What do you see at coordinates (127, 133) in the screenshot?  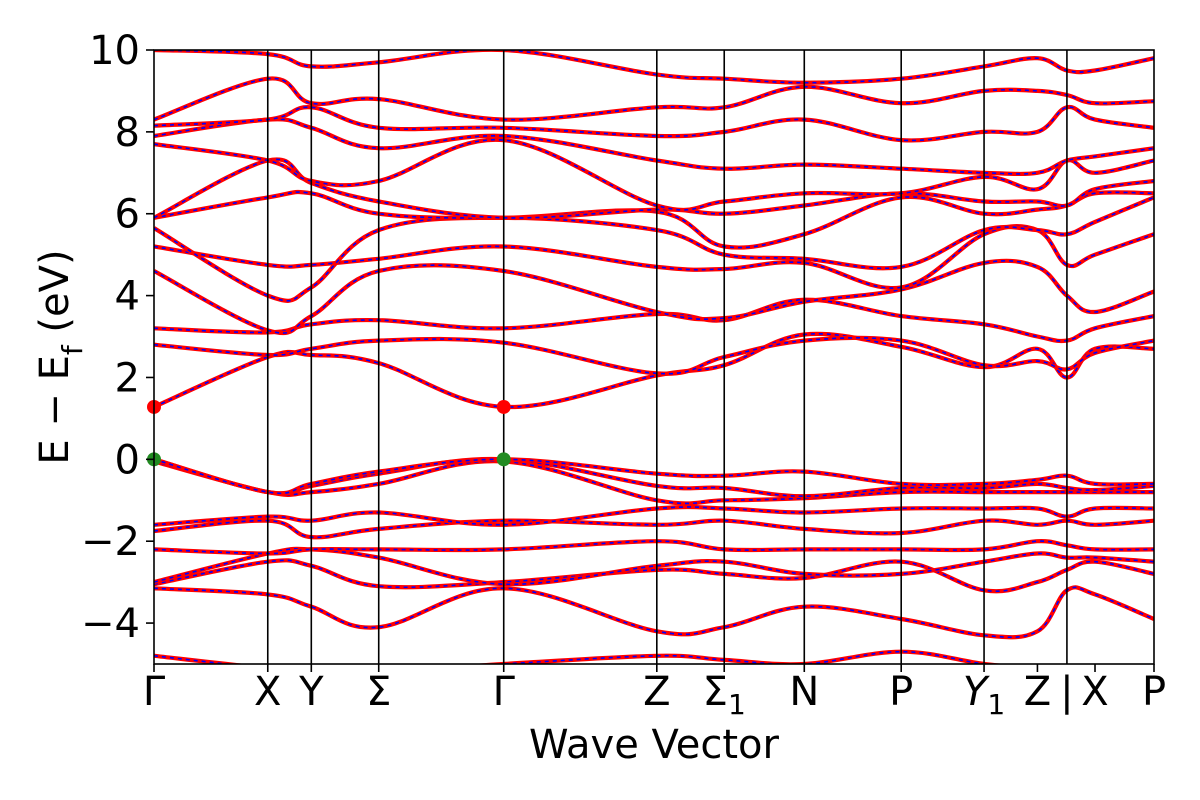 I see `y-tick-label: 8` at bounding box center [127, 133].